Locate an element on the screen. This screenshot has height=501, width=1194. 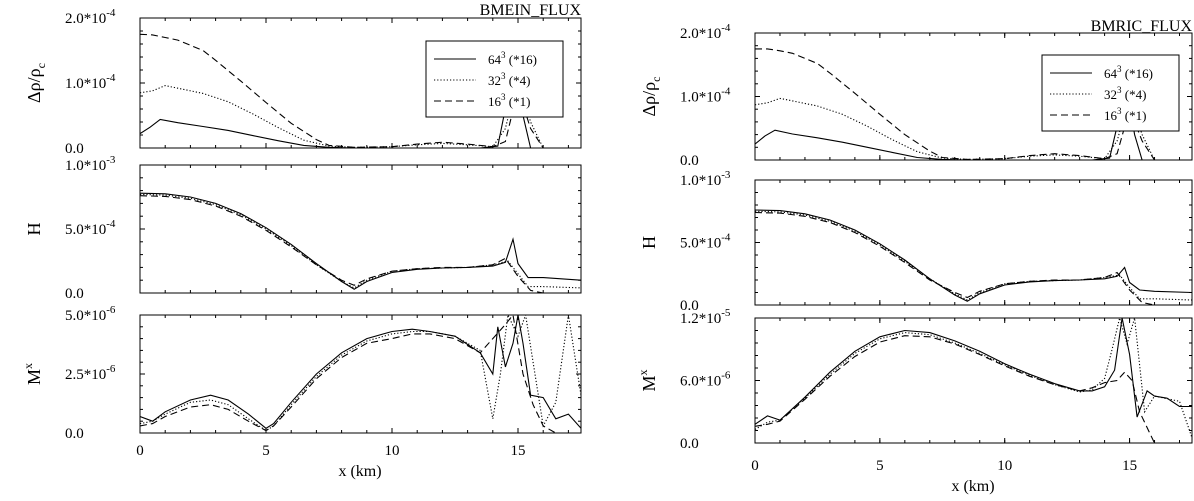
y-tick-label: 2.5*10-6 is located at coordinates (90, 373).